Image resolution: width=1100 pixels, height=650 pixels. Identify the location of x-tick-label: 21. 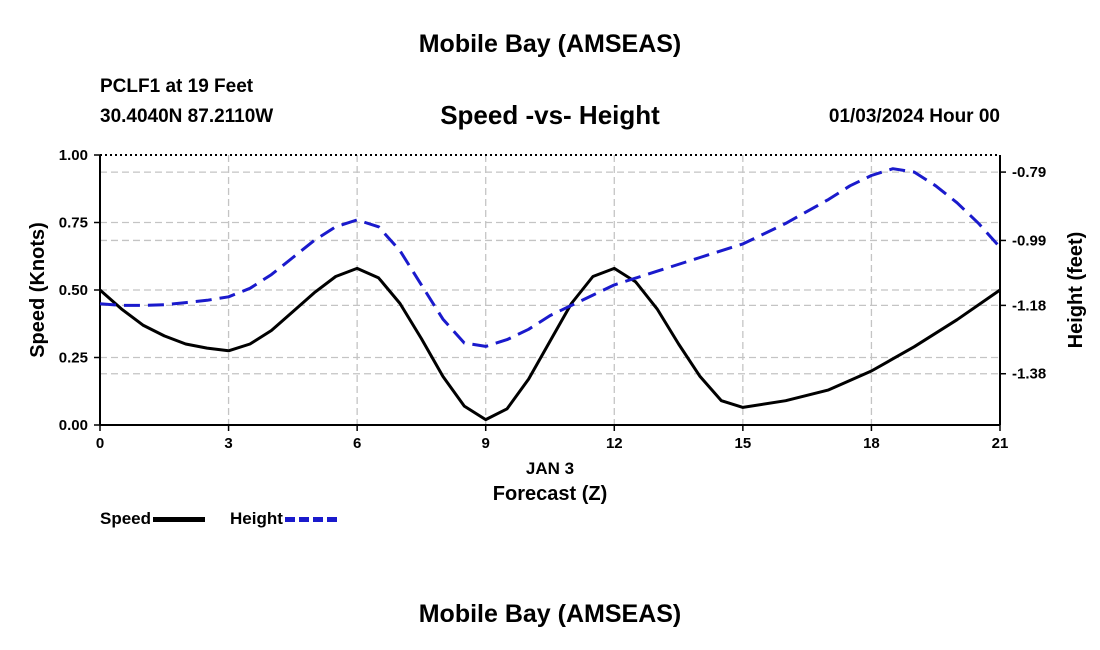
(1000, 443).